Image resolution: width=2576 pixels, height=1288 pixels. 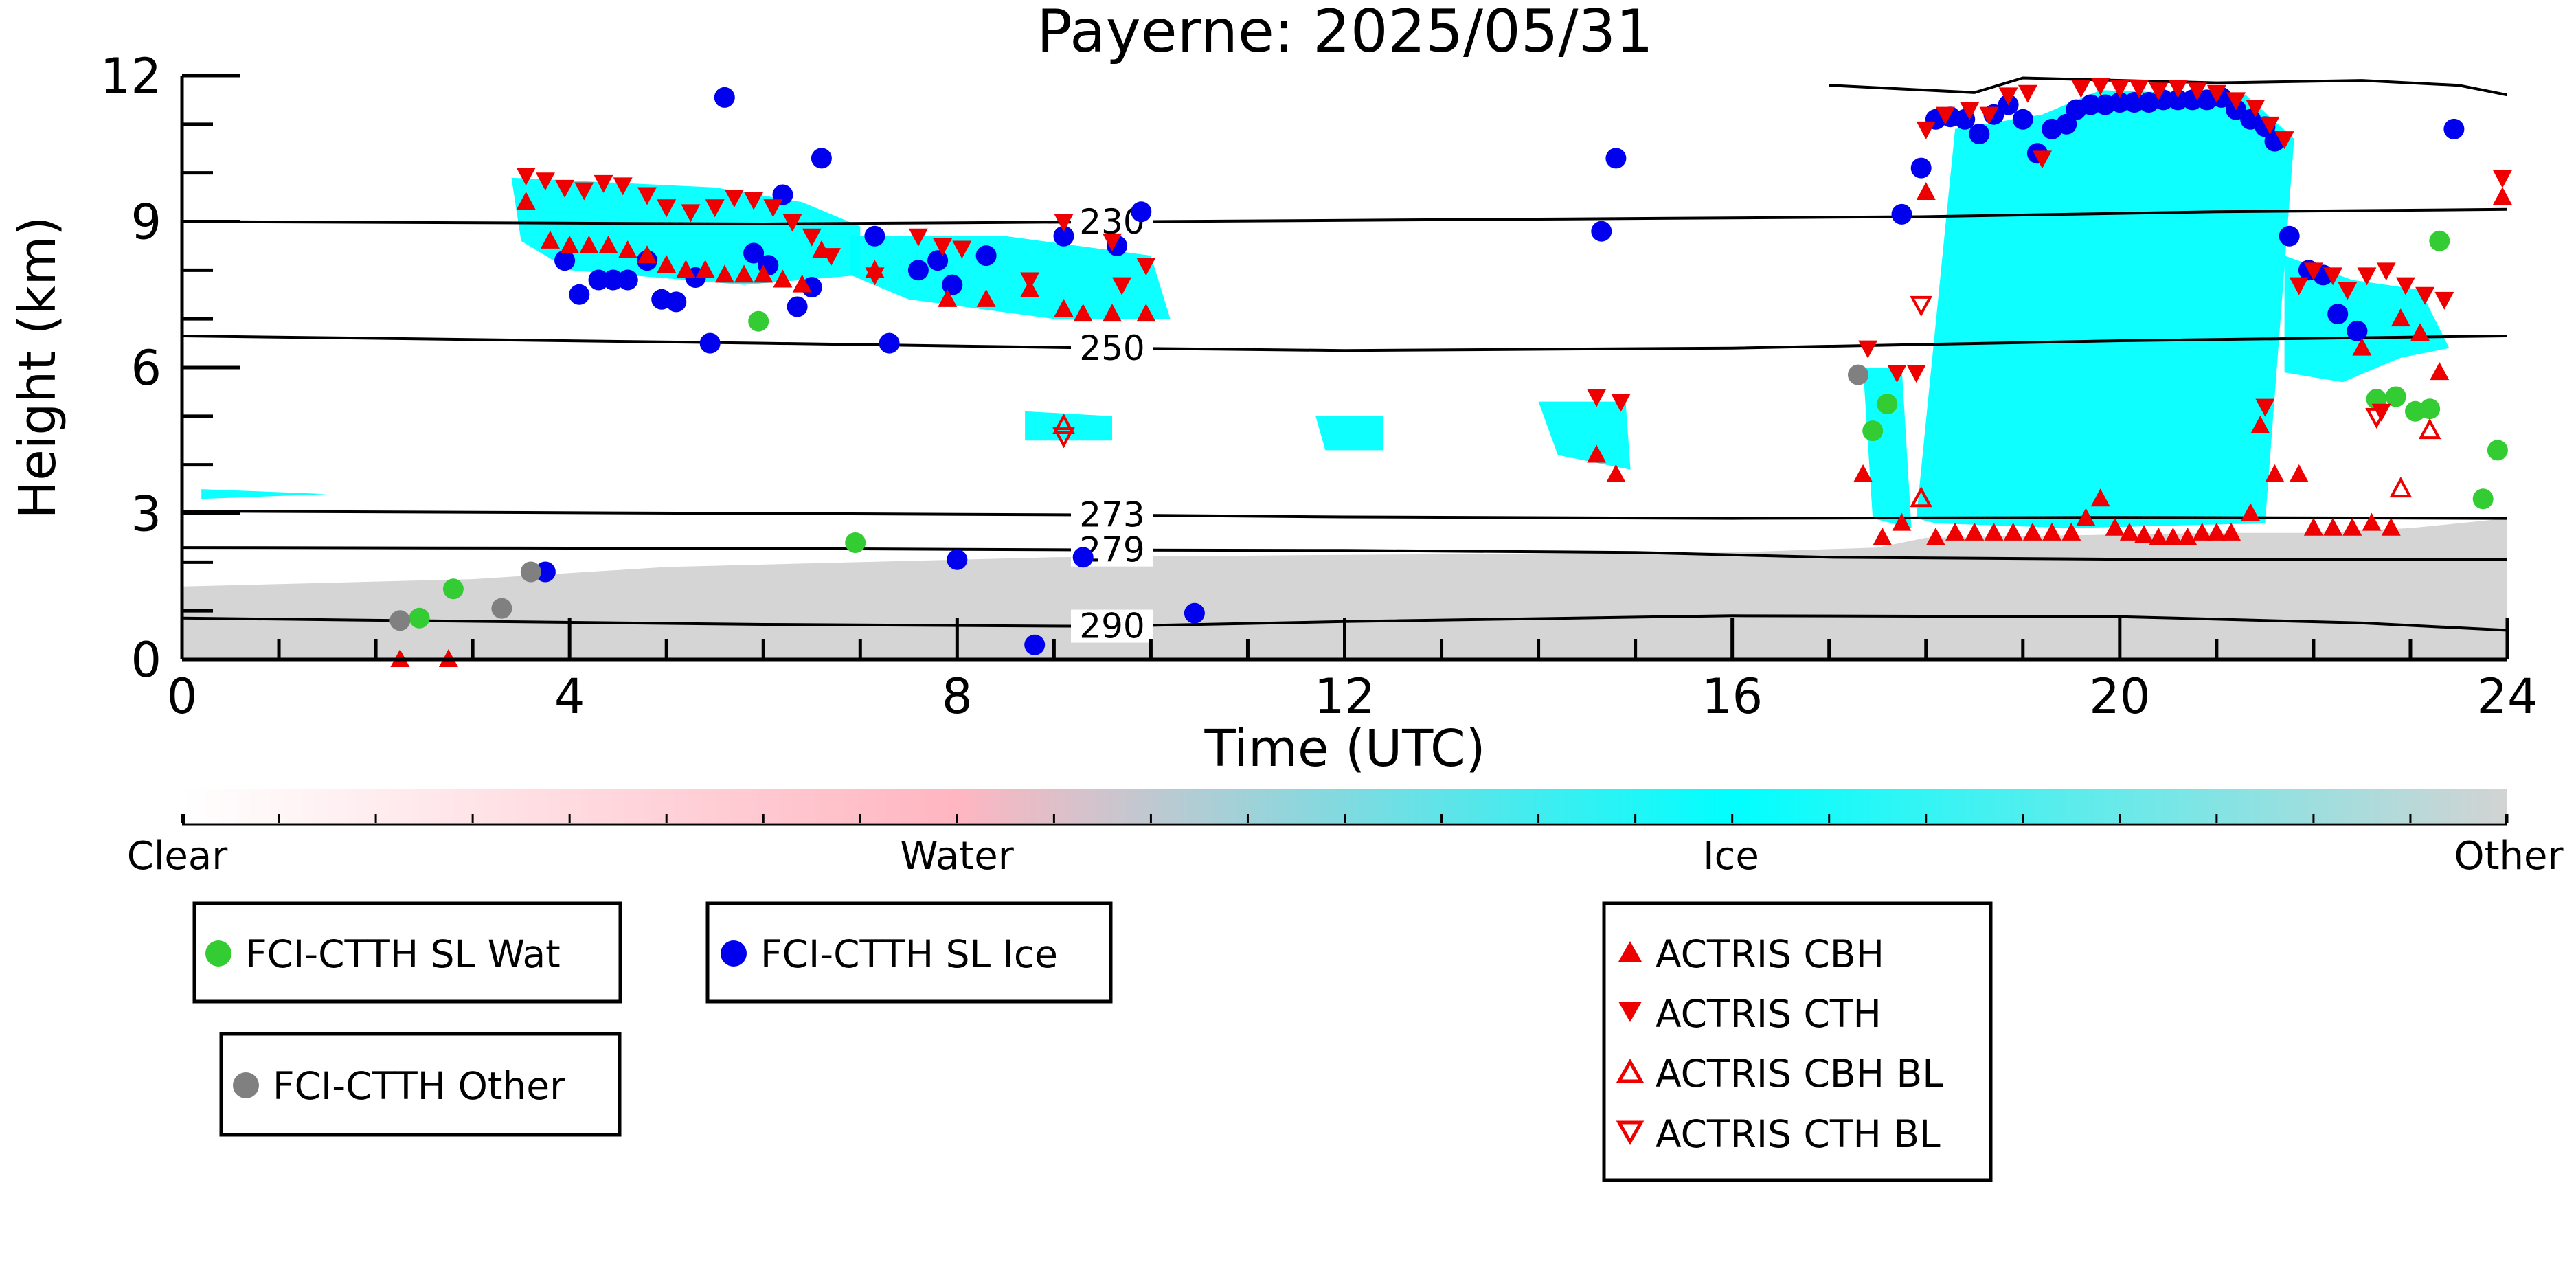 I want to click on x-tick-label-20: 20, so click(x=2119, y=696).